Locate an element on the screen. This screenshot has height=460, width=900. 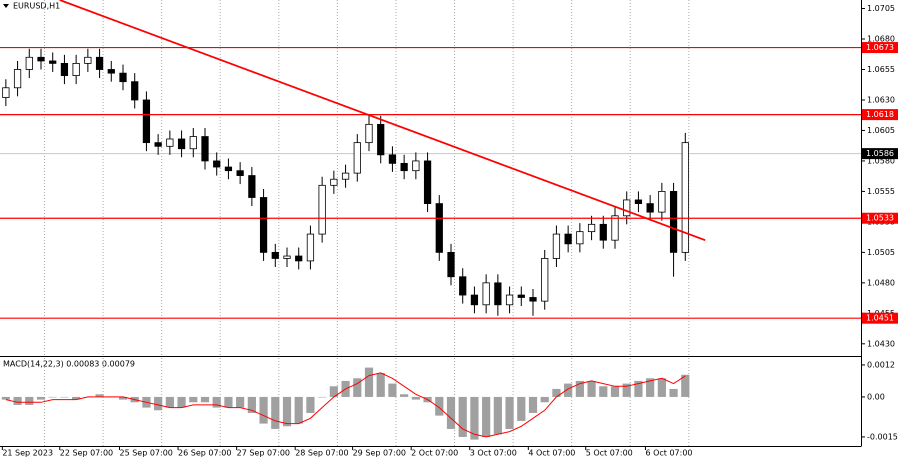
level-label: 1.0533 is located at coordinates (880, 218).